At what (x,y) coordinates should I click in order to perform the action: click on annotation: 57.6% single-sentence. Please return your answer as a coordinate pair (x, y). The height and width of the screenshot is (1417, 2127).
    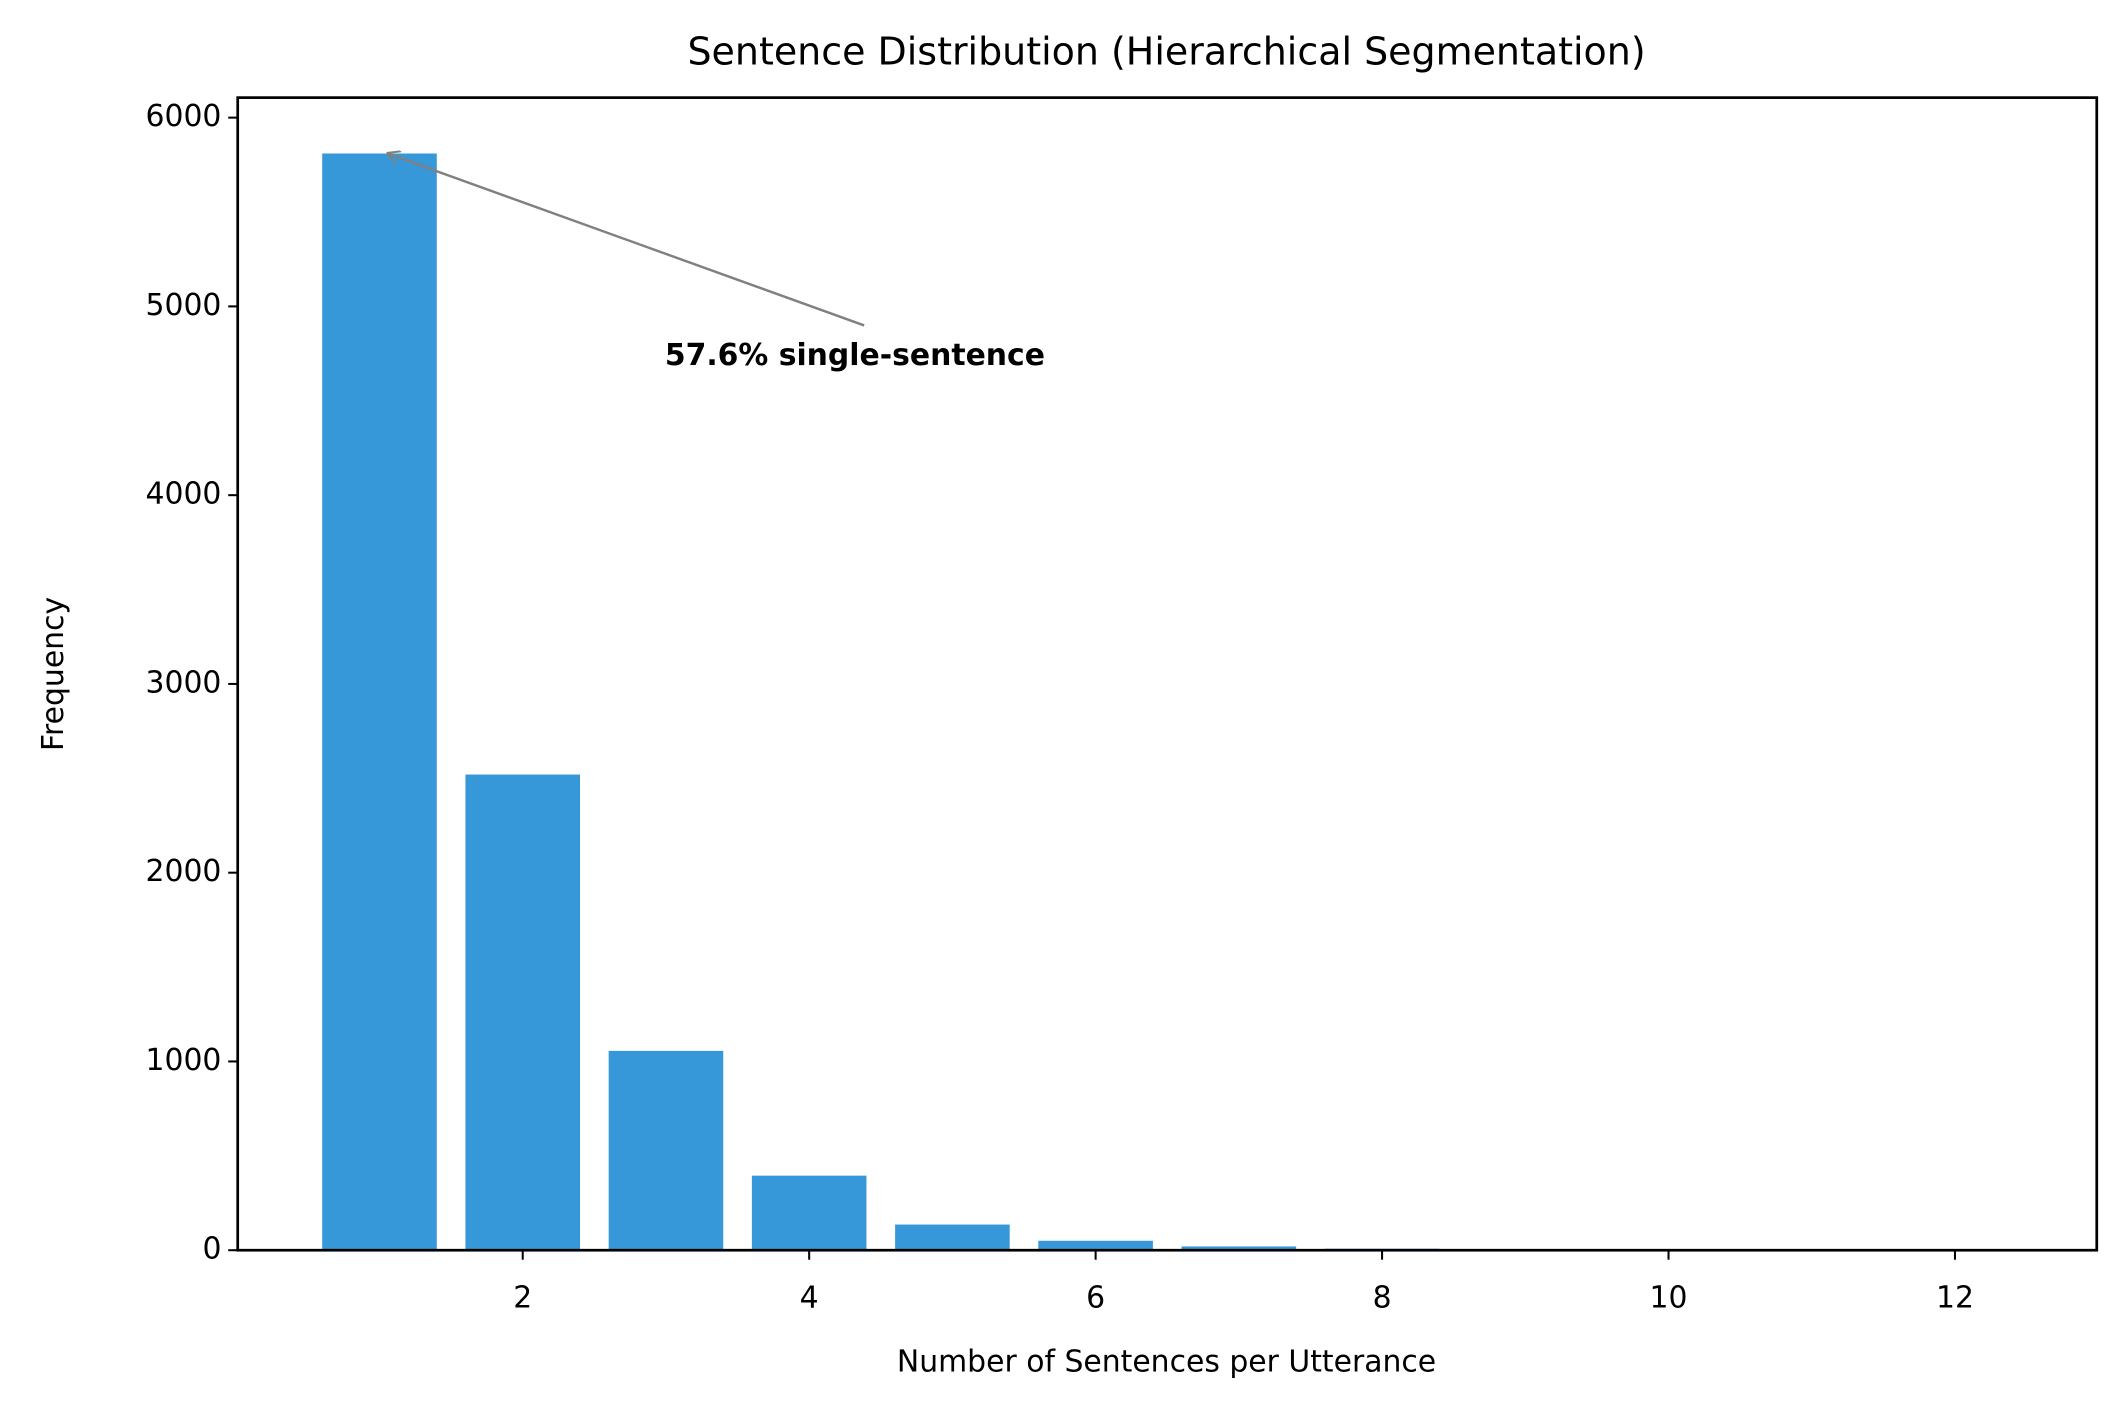
    Looking at the image, I should click on (855, 355).